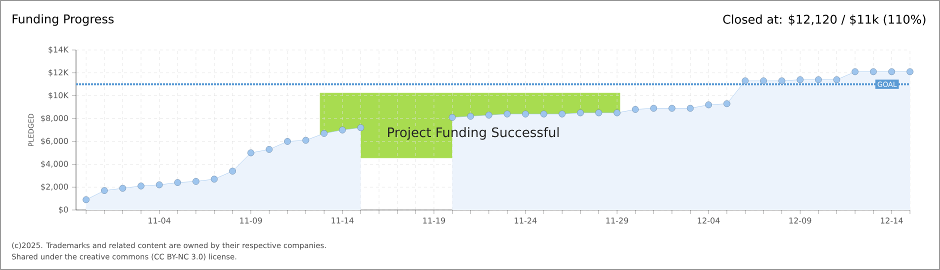 Image resolution: width=940 pixels, height=270 pixels. I want to click on y-tick-label: $0, so click(63, 210).